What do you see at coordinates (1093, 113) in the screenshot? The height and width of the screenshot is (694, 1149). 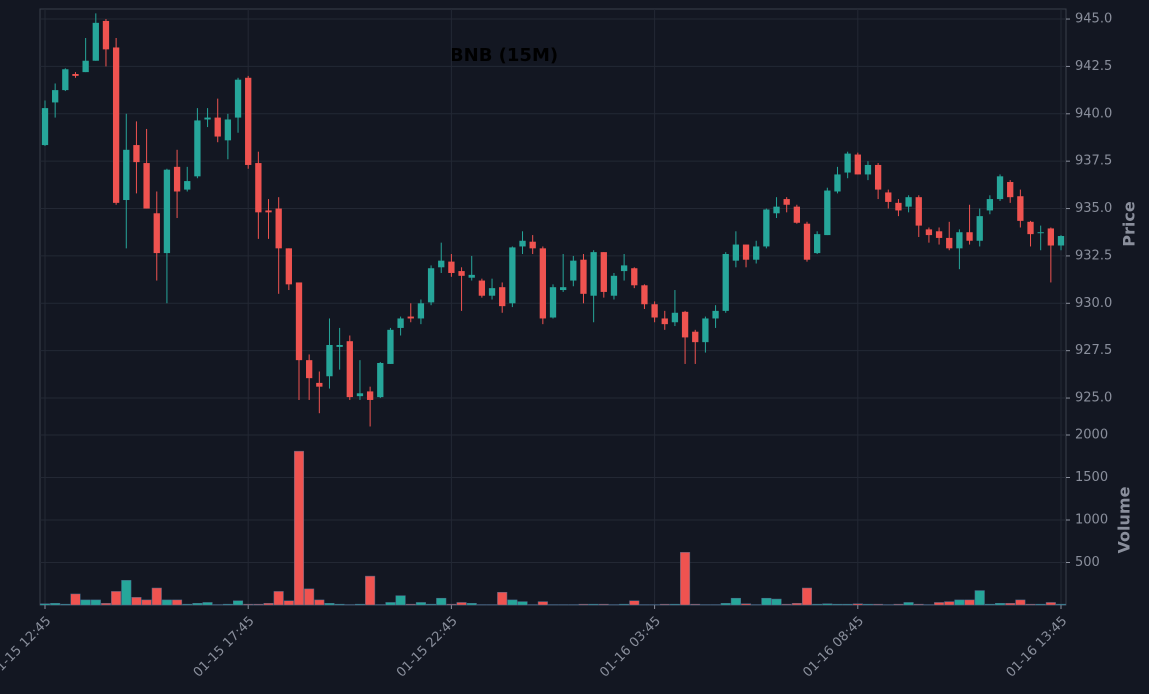 I see `y-tick-label: 940.0` at bounding box center [1093, 113].